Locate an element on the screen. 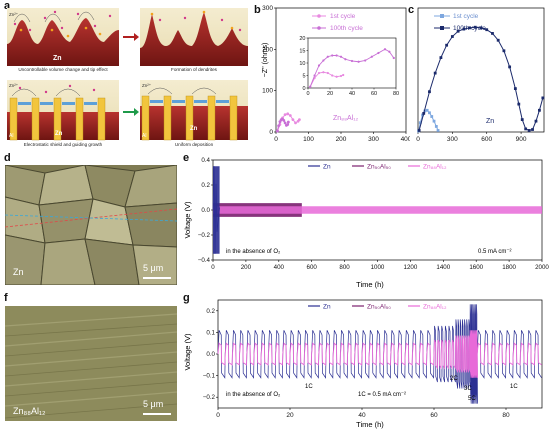  legend-marker-b-100th is located at coordinates (319, 28).